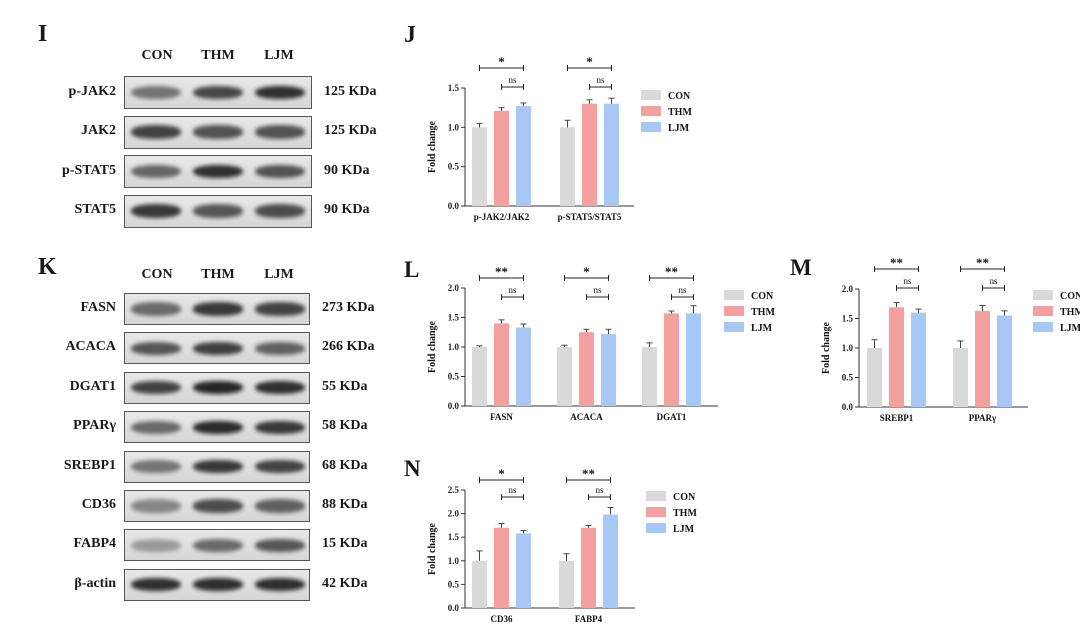  I want to click on panel-letter-k: K, so click(47, 267).